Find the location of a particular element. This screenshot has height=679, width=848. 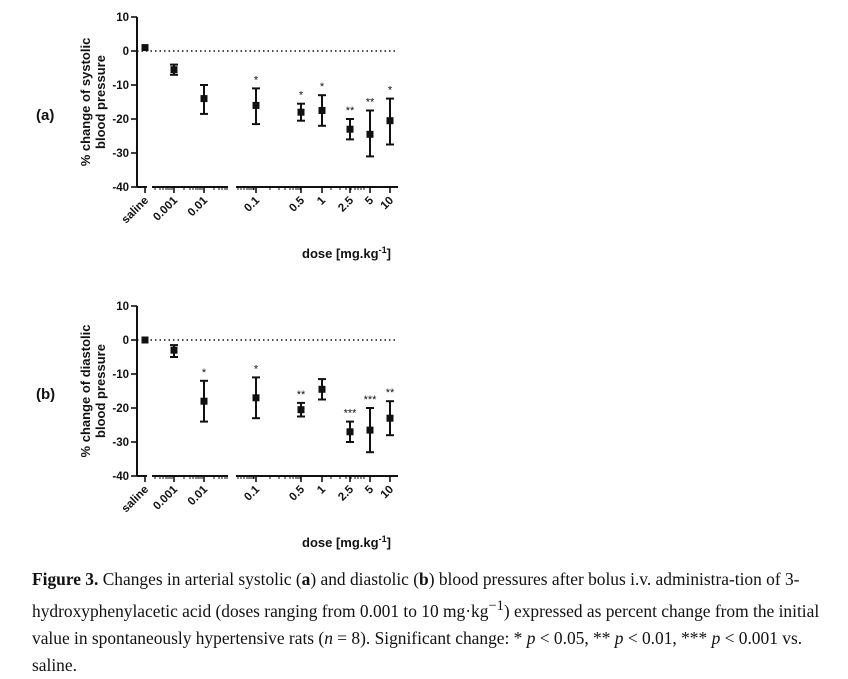

caption-text-7: < 0.01, *** is located at coordinates (667, 637).